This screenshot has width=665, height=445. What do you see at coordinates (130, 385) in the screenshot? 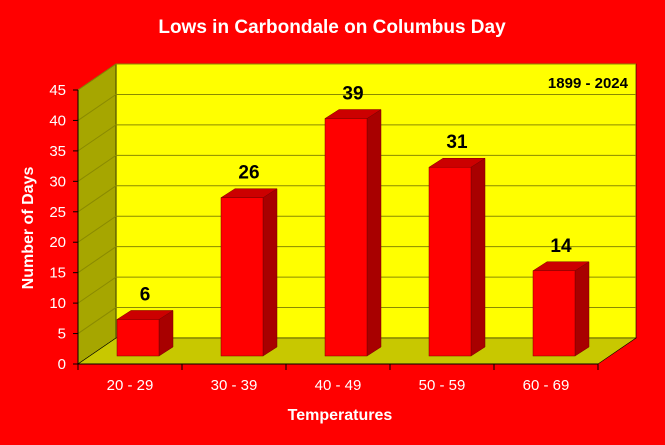
I see `x-tick-label: 20 - 29` at bounding box center [130, 385].